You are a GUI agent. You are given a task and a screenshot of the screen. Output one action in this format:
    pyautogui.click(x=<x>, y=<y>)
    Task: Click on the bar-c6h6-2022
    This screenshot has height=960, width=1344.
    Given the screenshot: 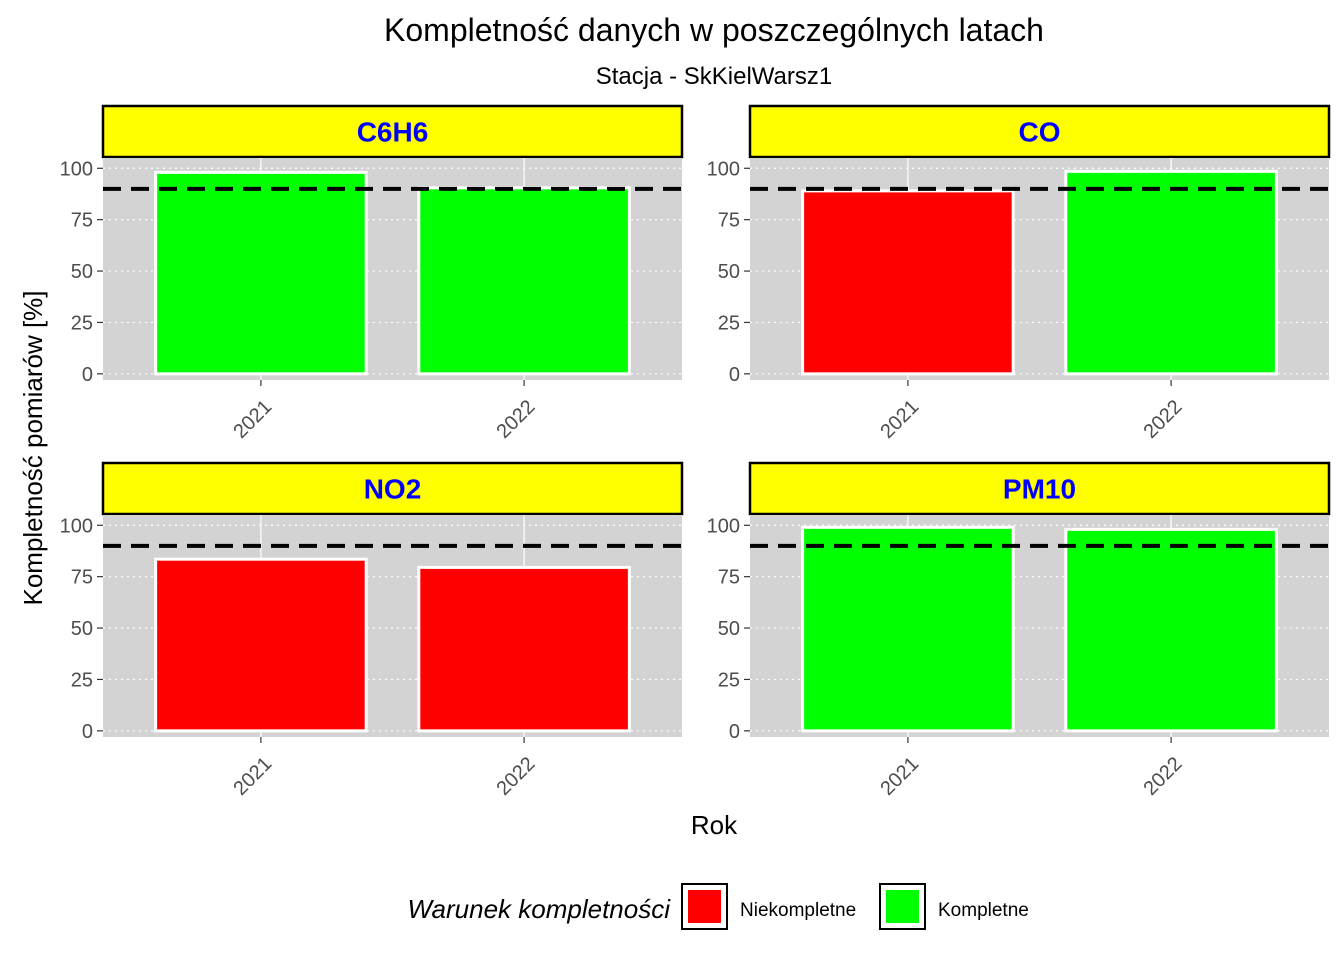 What is the action you would take?
    pyautogui.click(x=524, y=281)
    